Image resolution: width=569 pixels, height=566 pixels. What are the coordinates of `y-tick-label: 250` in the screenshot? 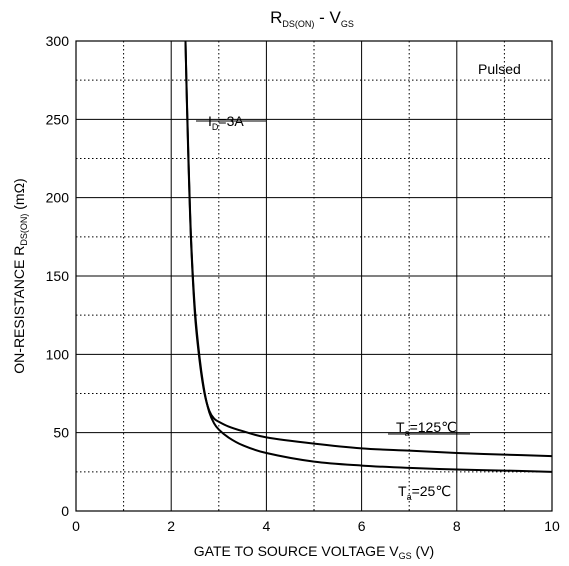 It's located at (58, 119).